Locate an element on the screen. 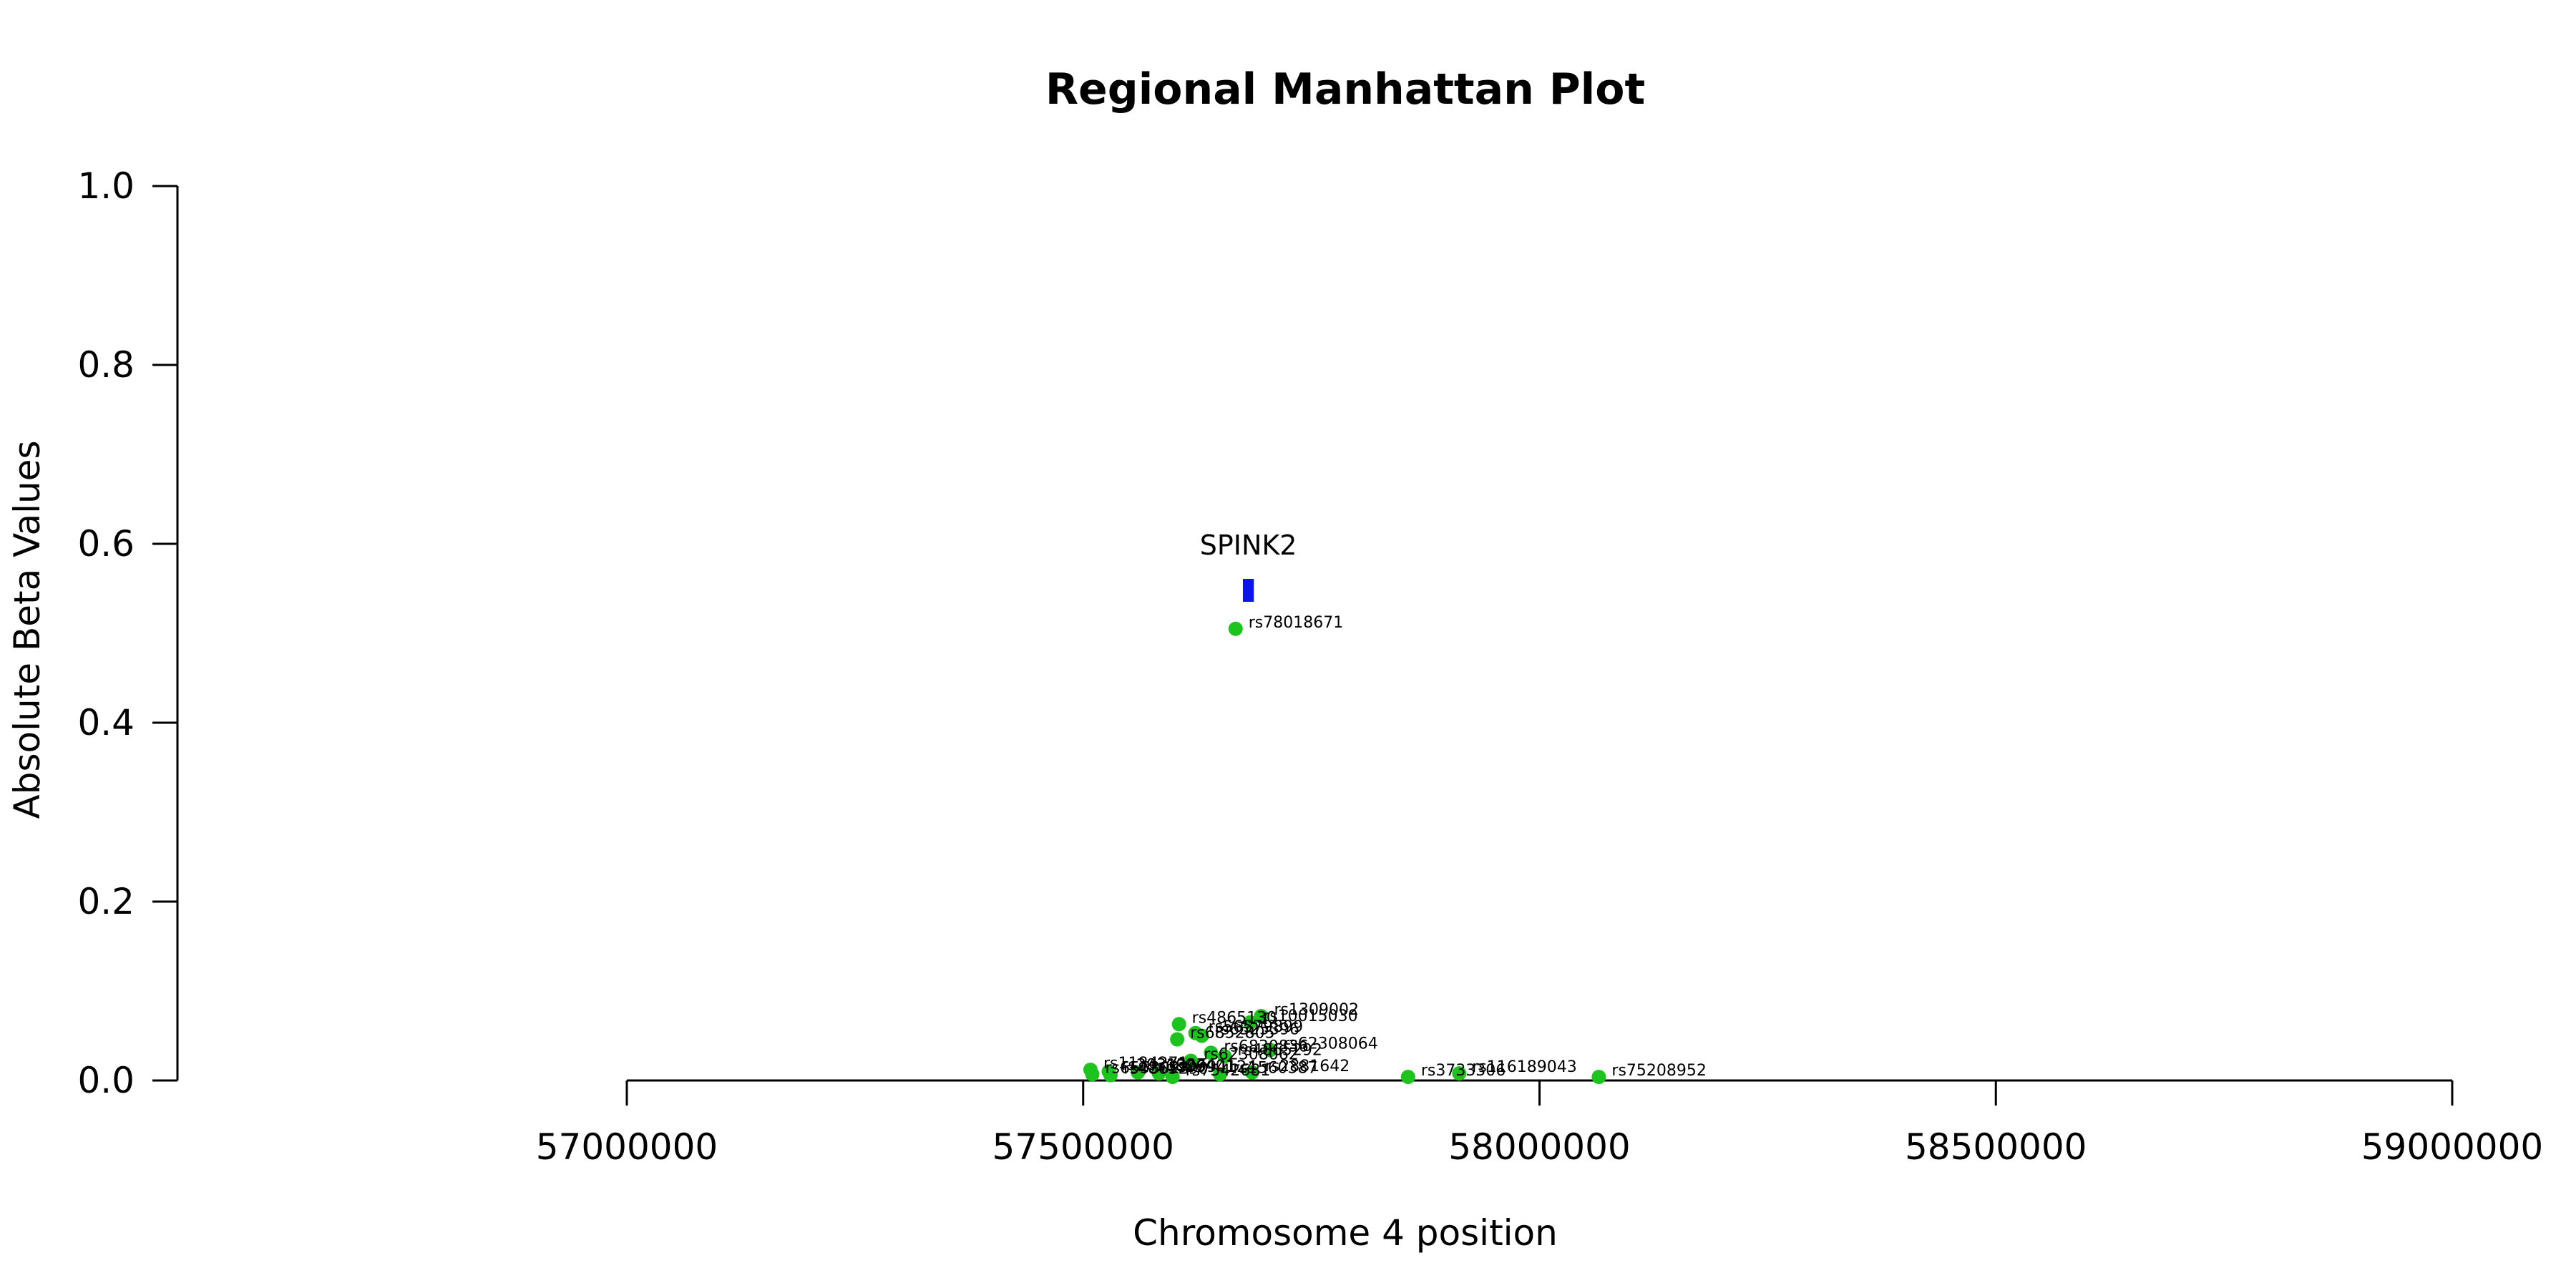 This screenshot has width=2576, height=1288. gene-block is located at coordinates (1248, 590).